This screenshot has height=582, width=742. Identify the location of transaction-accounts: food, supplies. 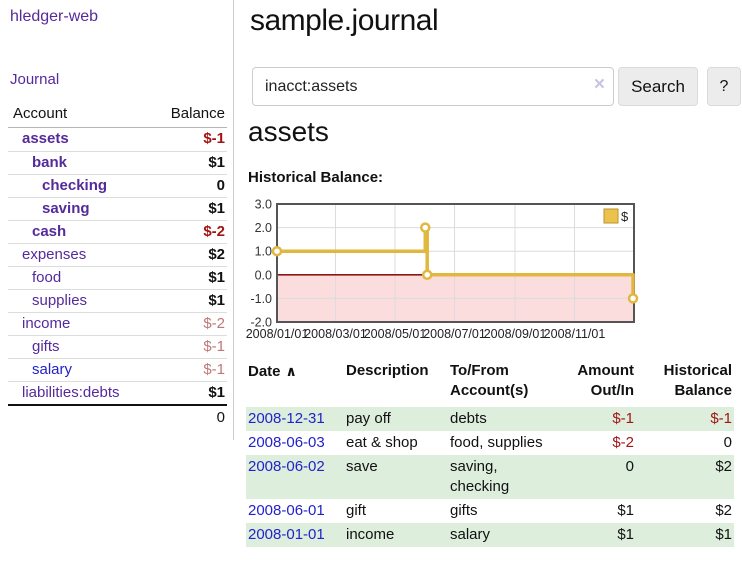
(496, 442).